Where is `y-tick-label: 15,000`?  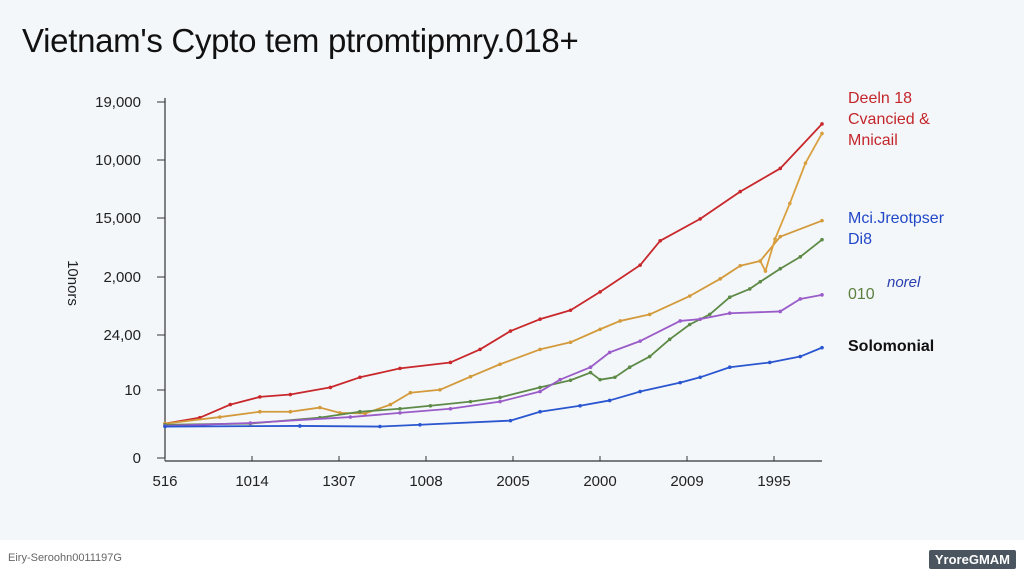 y-tick-label: 15,000 is located at coordinates (118, 218).